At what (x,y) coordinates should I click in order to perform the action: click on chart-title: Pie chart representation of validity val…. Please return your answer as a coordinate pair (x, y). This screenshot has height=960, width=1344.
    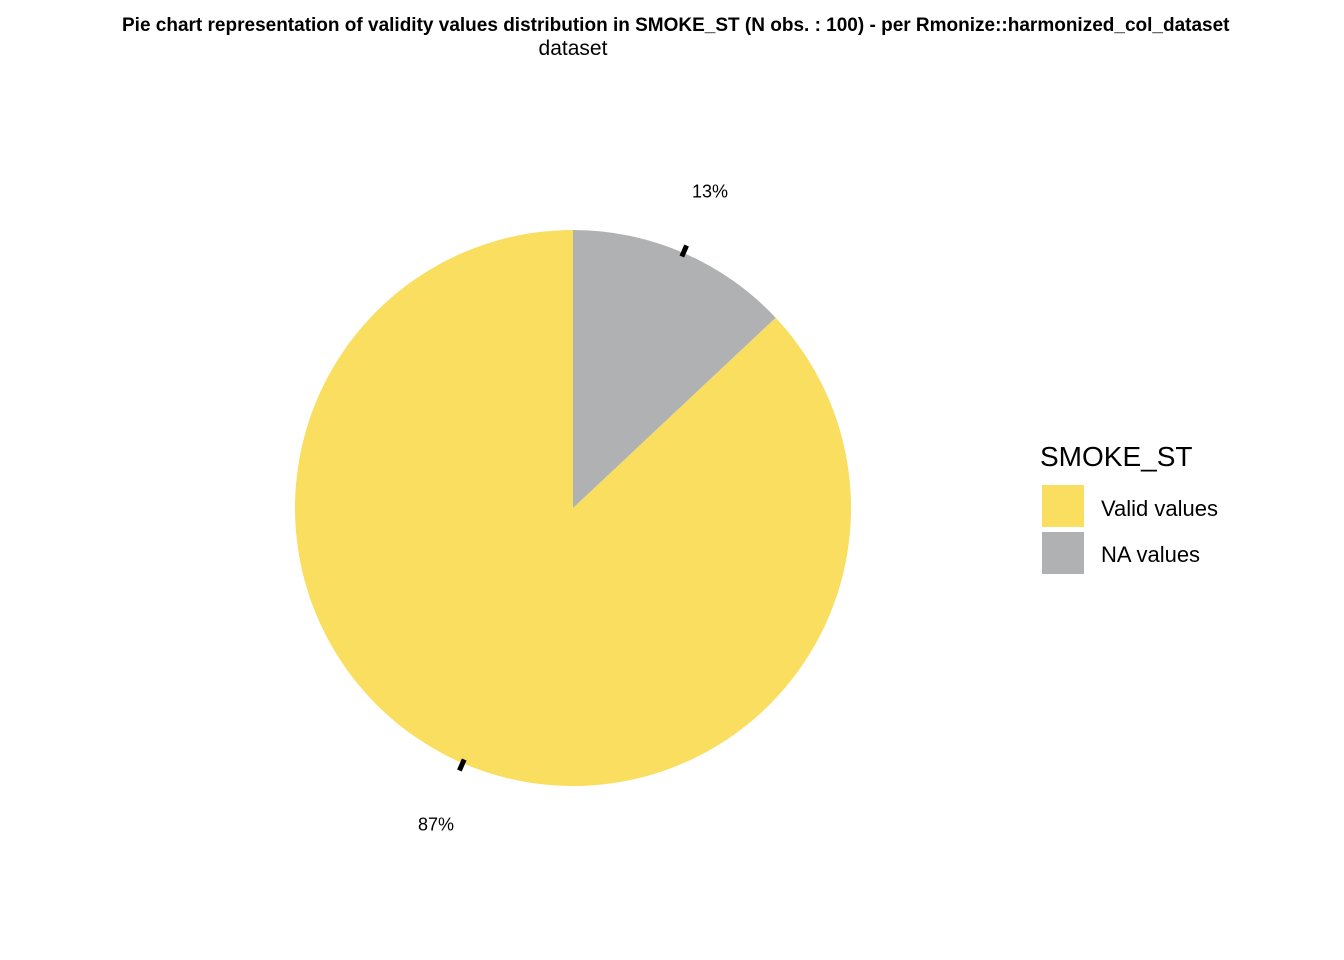
    Looking at the image, I should click on (676, 25).